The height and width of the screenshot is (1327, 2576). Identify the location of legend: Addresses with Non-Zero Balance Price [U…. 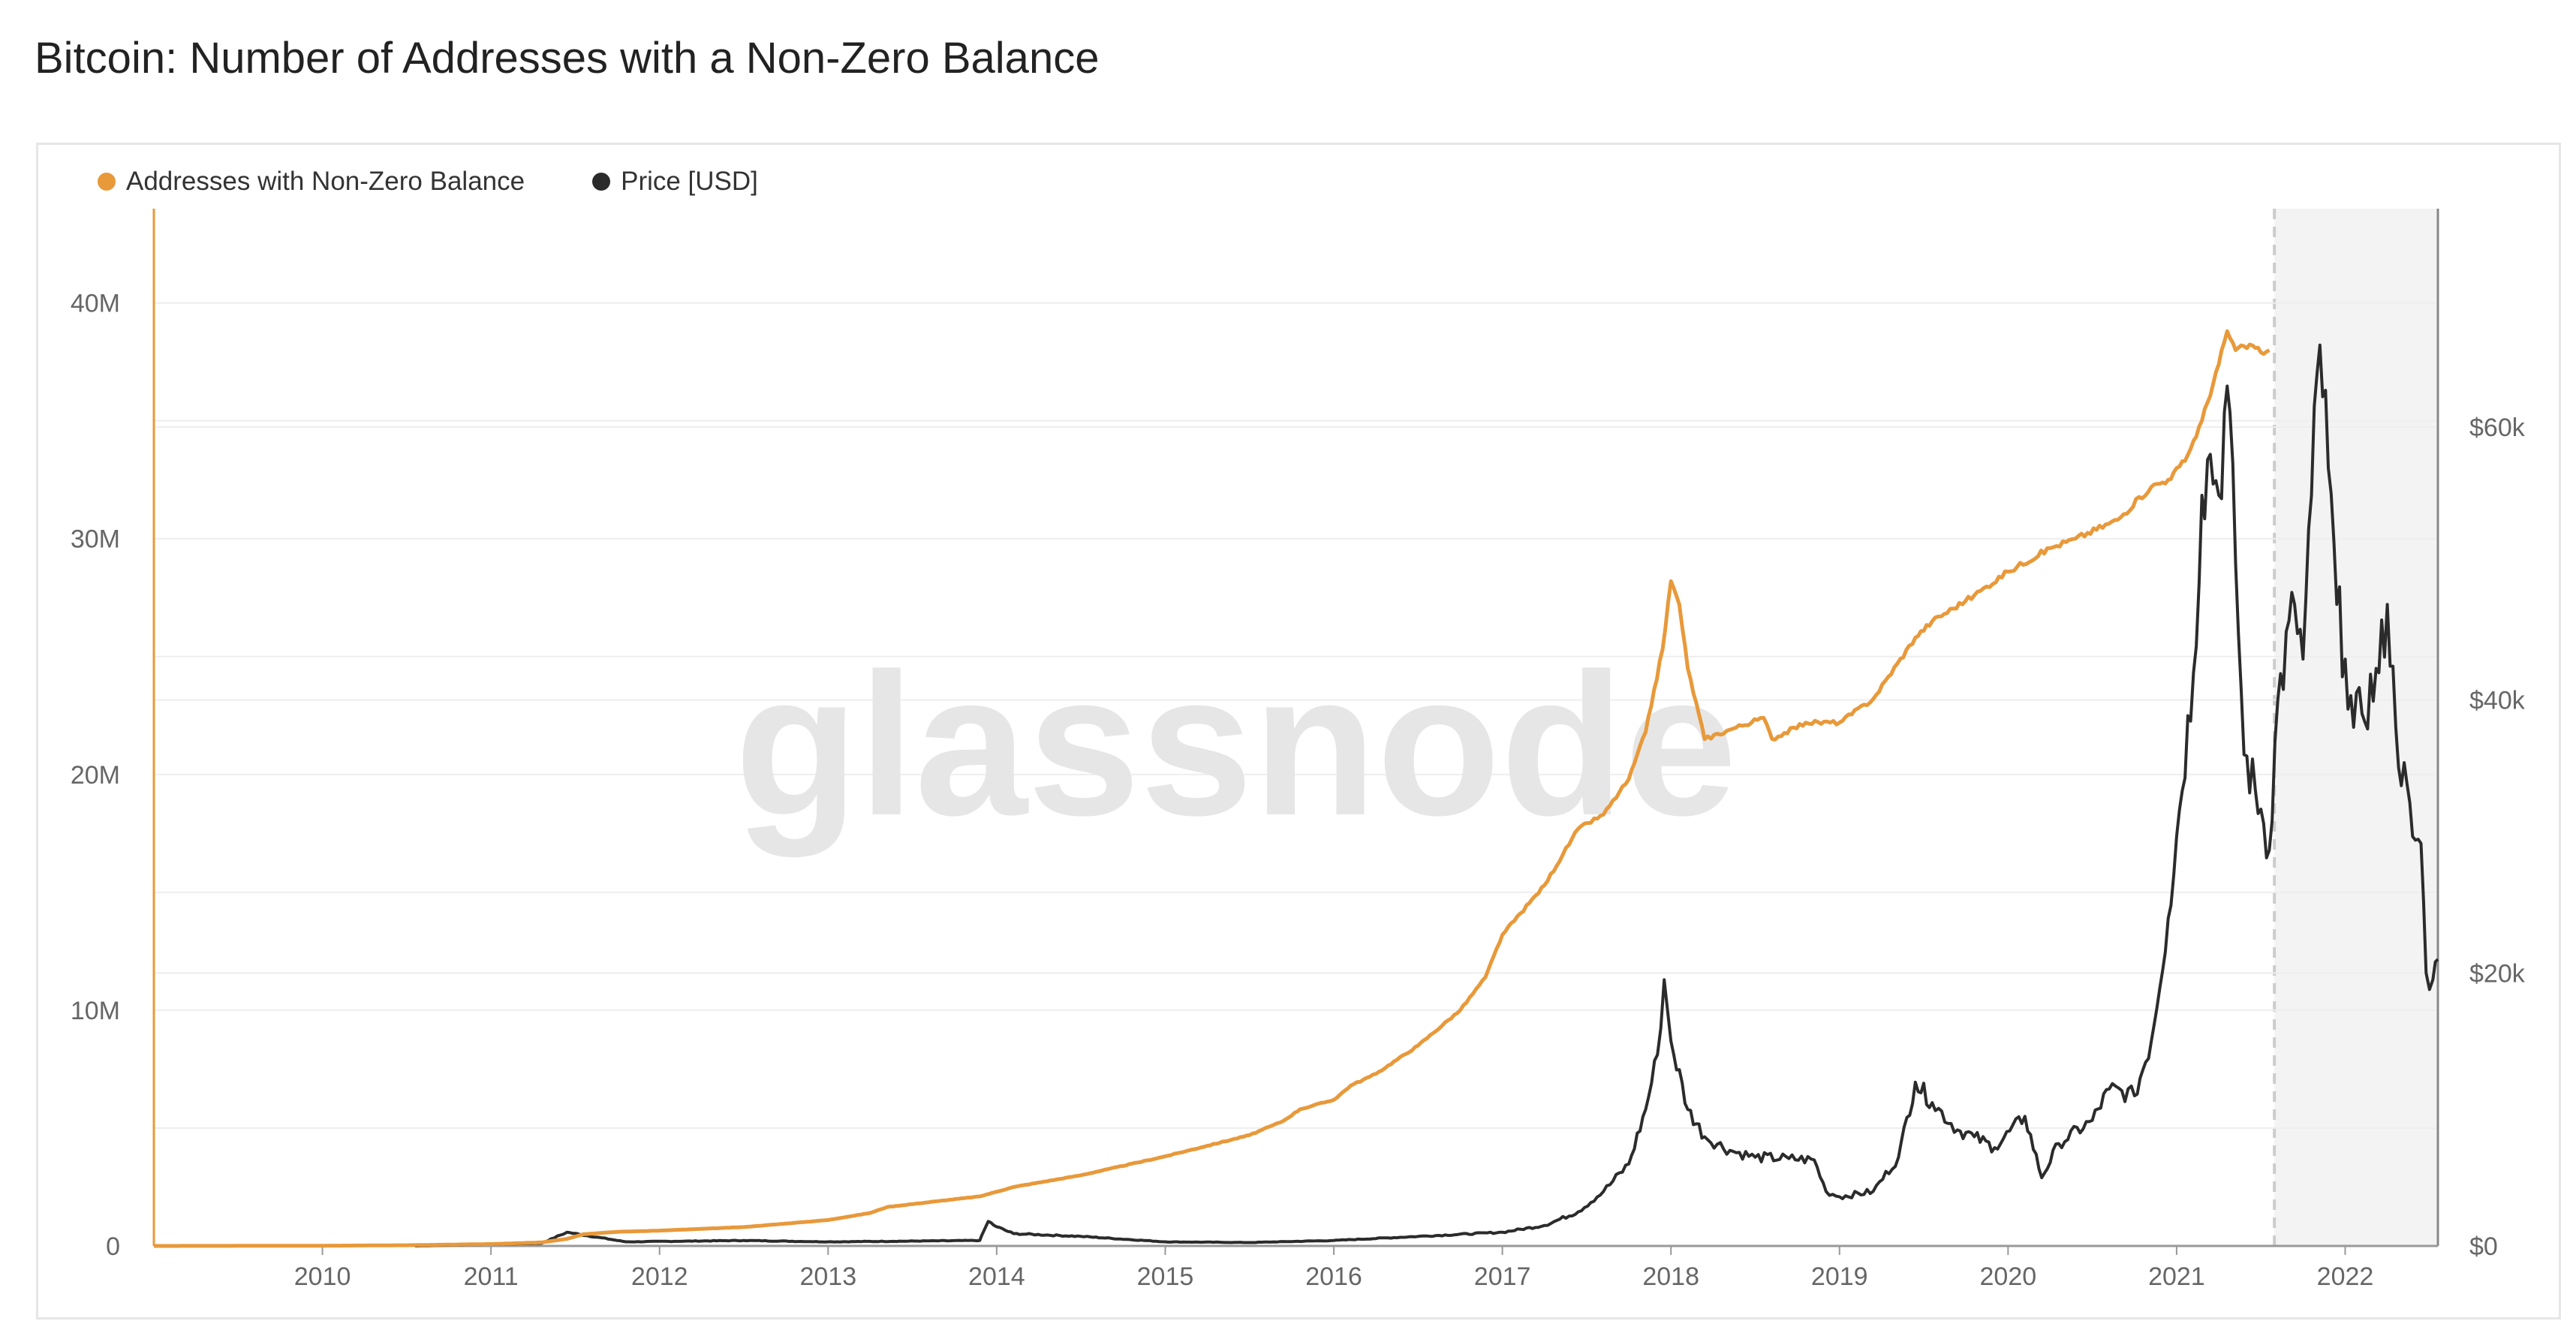
(428, 182).